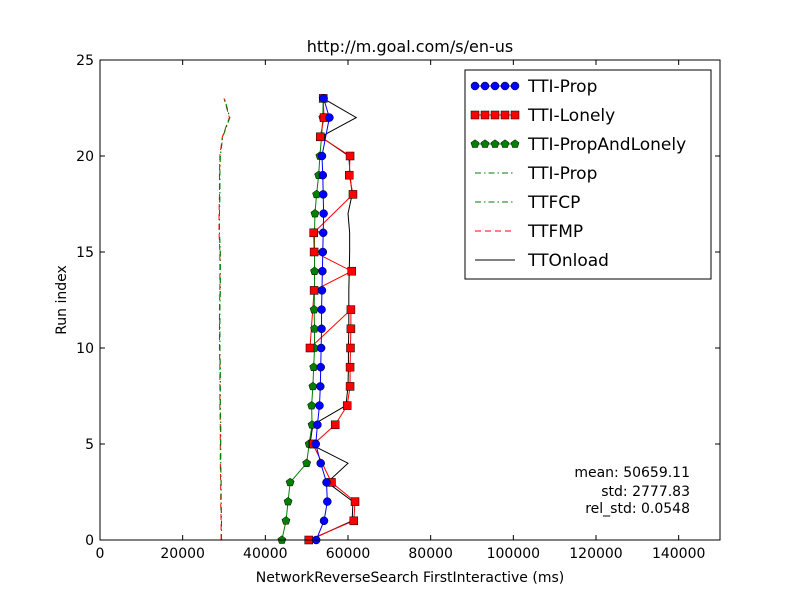 This screenshot has height=600, width=800. Describe the element at coordinates (595, 554) in the screenshot. I see `x-tick-label: 120000` at that location.